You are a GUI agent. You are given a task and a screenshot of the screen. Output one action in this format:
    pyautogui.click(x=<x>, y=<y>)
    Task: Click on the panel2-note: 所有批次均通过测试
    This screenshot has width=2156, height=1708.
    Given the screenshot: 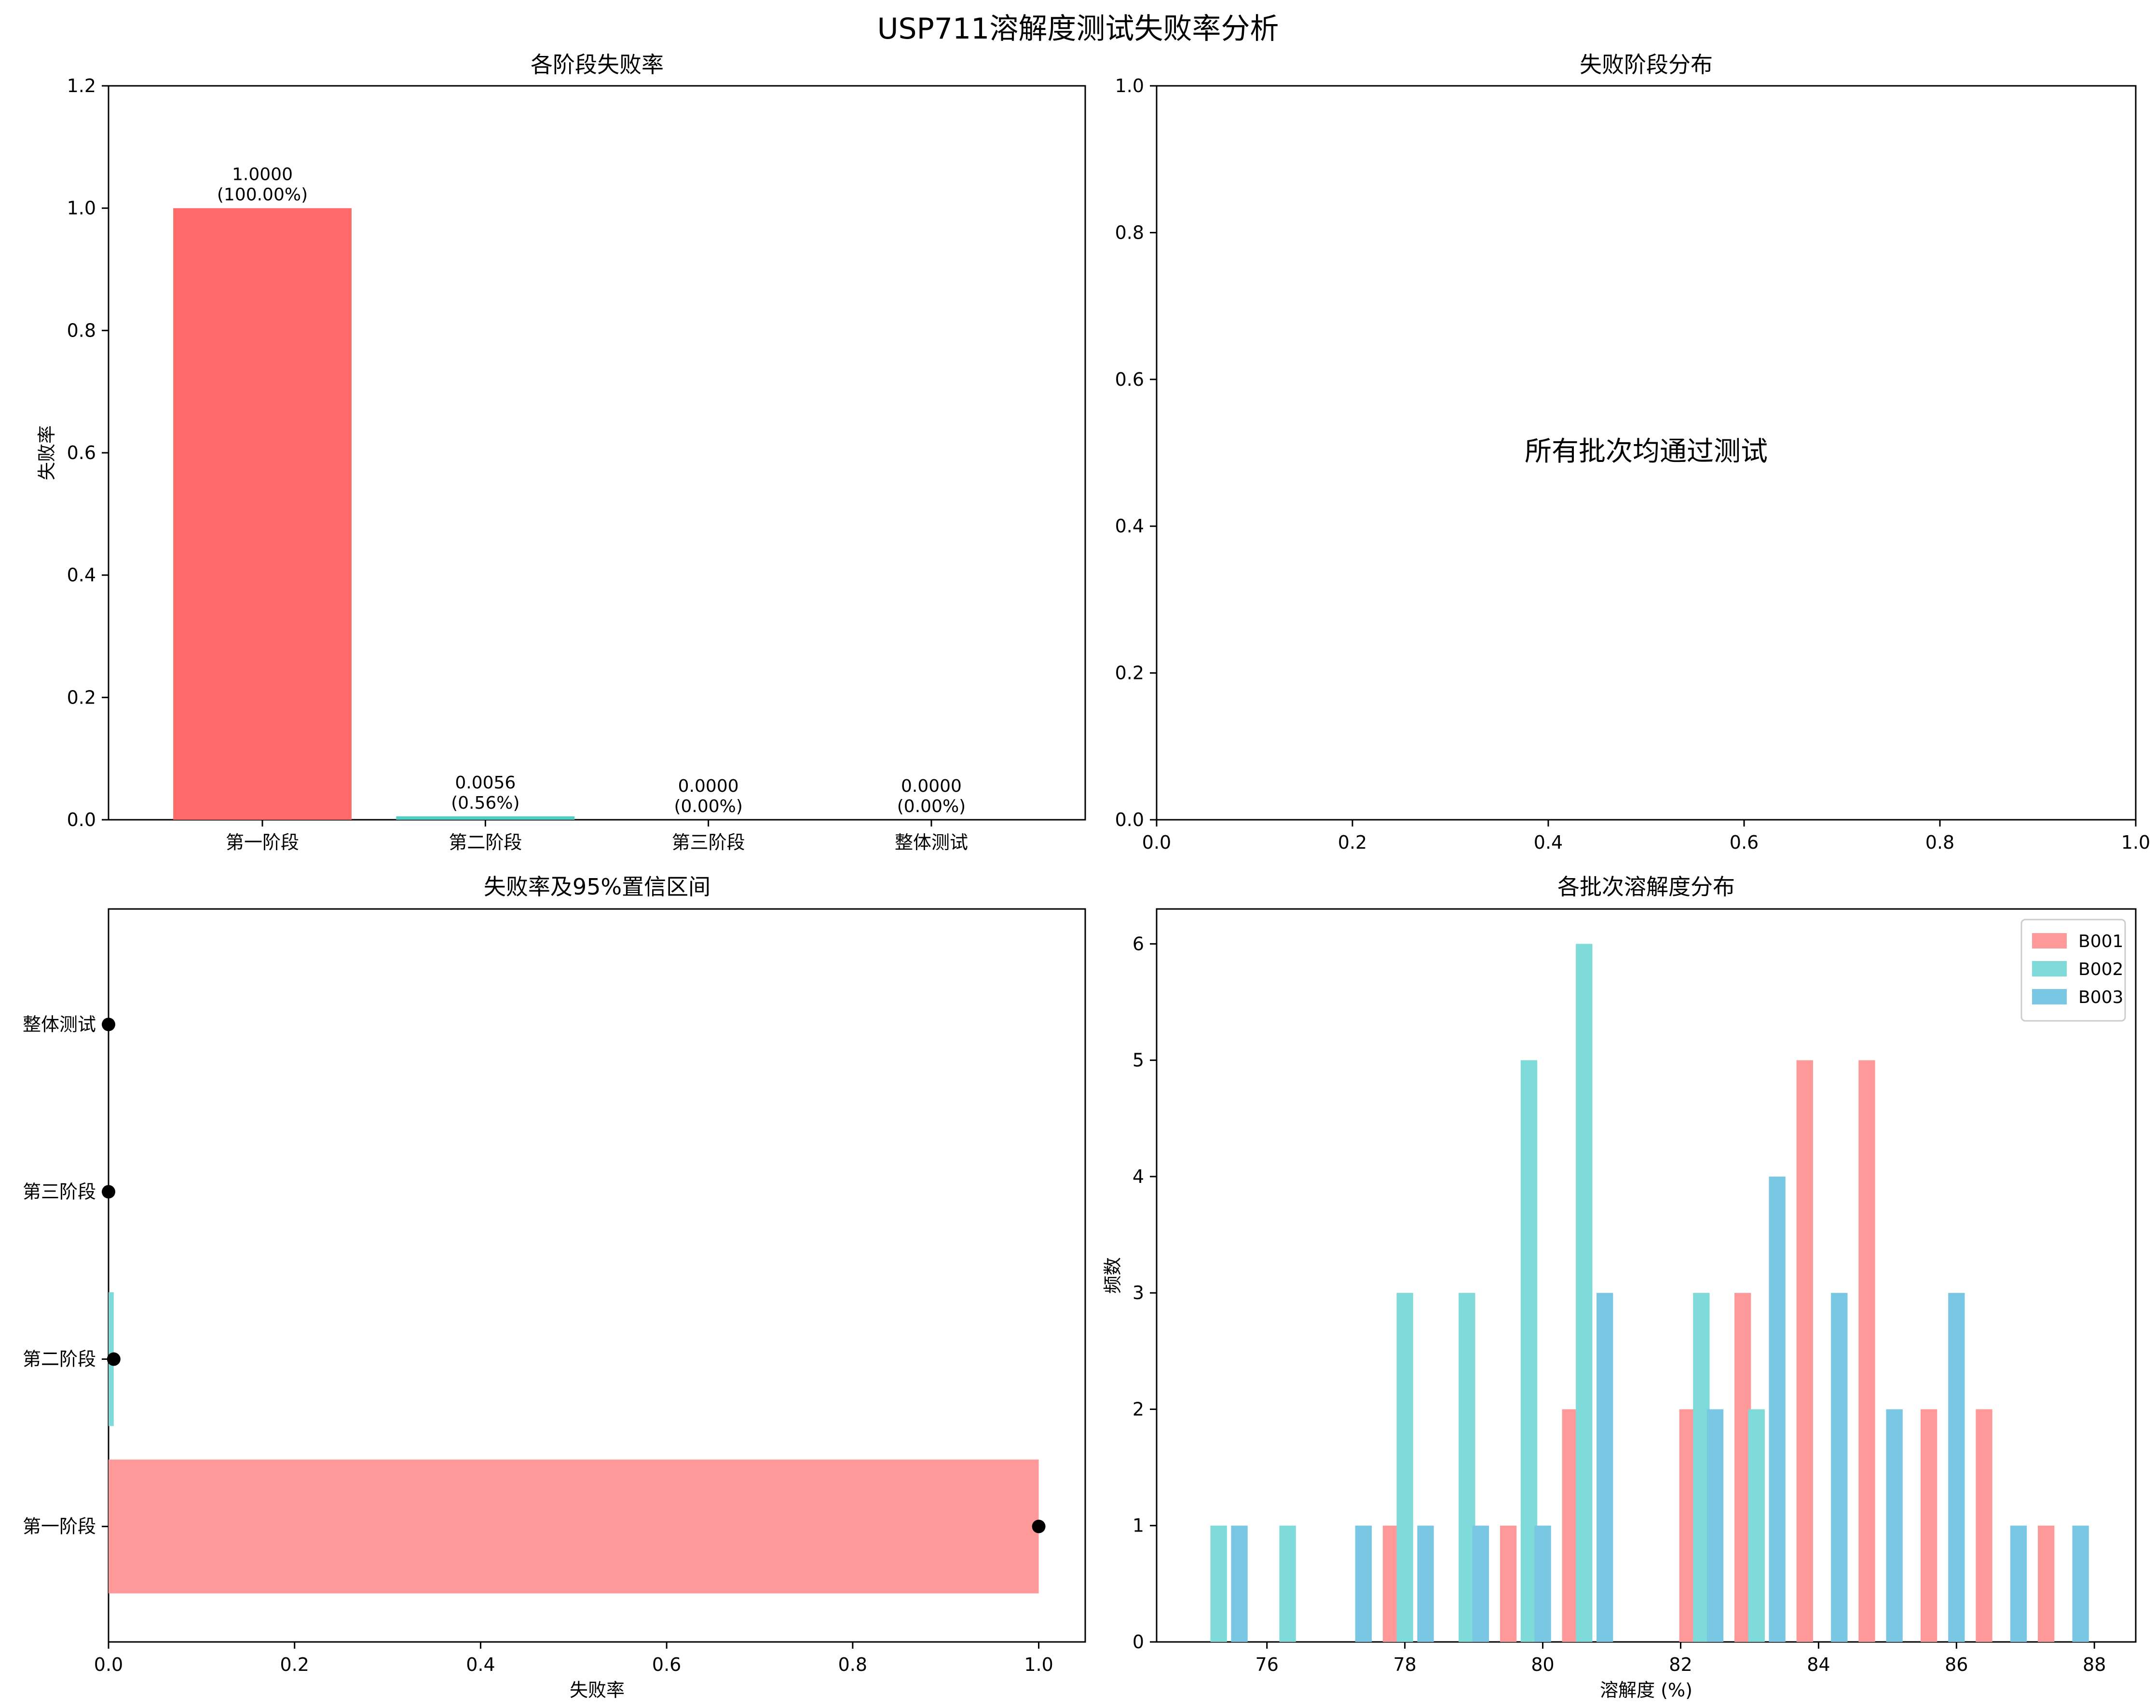 What is the action you would take?
    pyautogui.click(x=1646, y=451)
    